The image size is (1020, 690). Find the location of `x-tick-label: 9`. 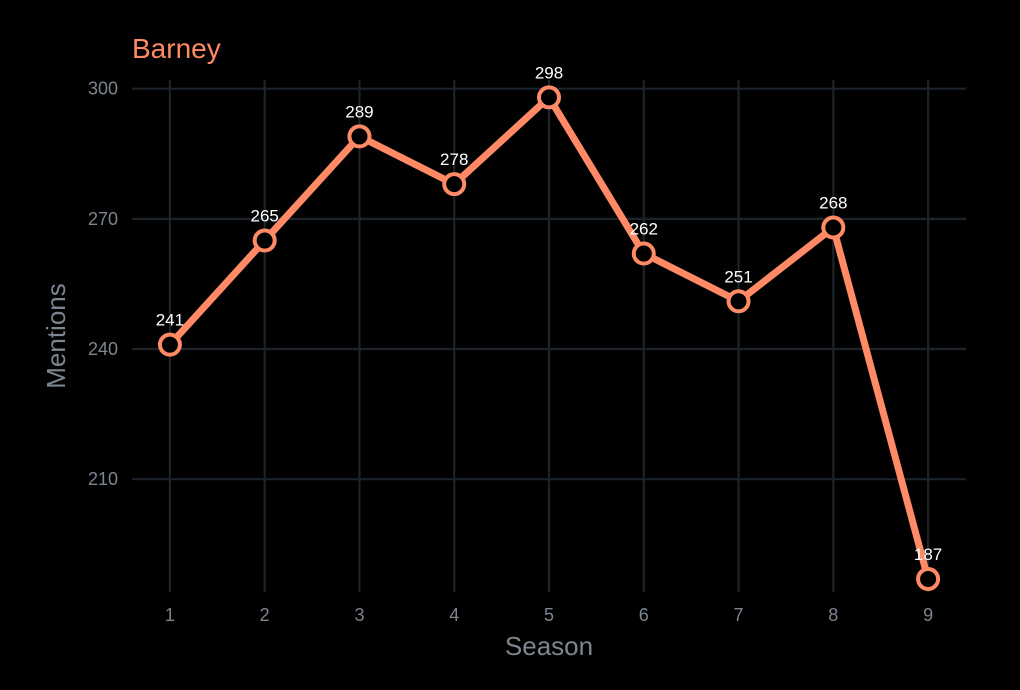

x-tick-label: 9 is located at coordinates (928, 615).